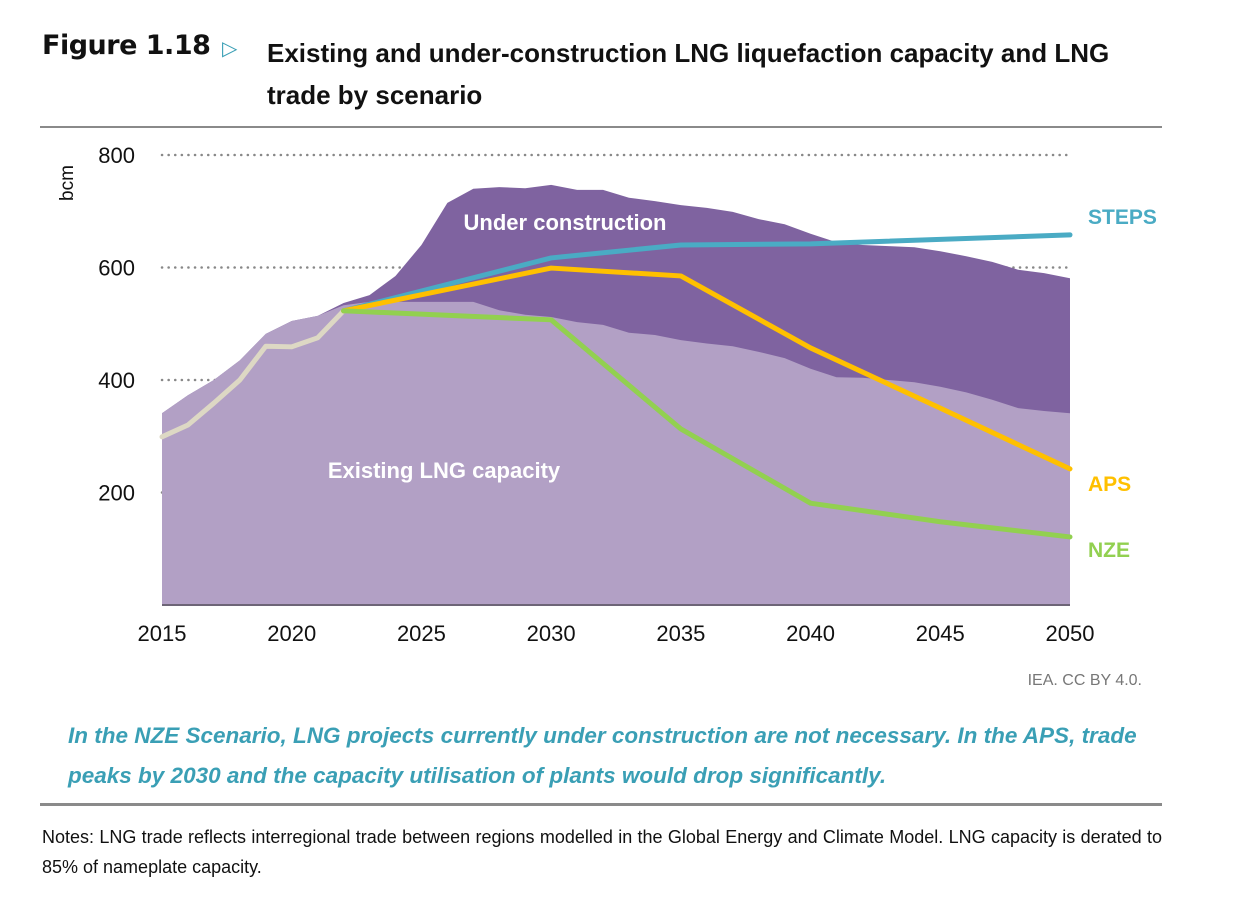 Image resolution: width=1250 pixels, height=924 pixels. I want to click on area-label-existing: Existing LNG capacity, so click(444, 470).